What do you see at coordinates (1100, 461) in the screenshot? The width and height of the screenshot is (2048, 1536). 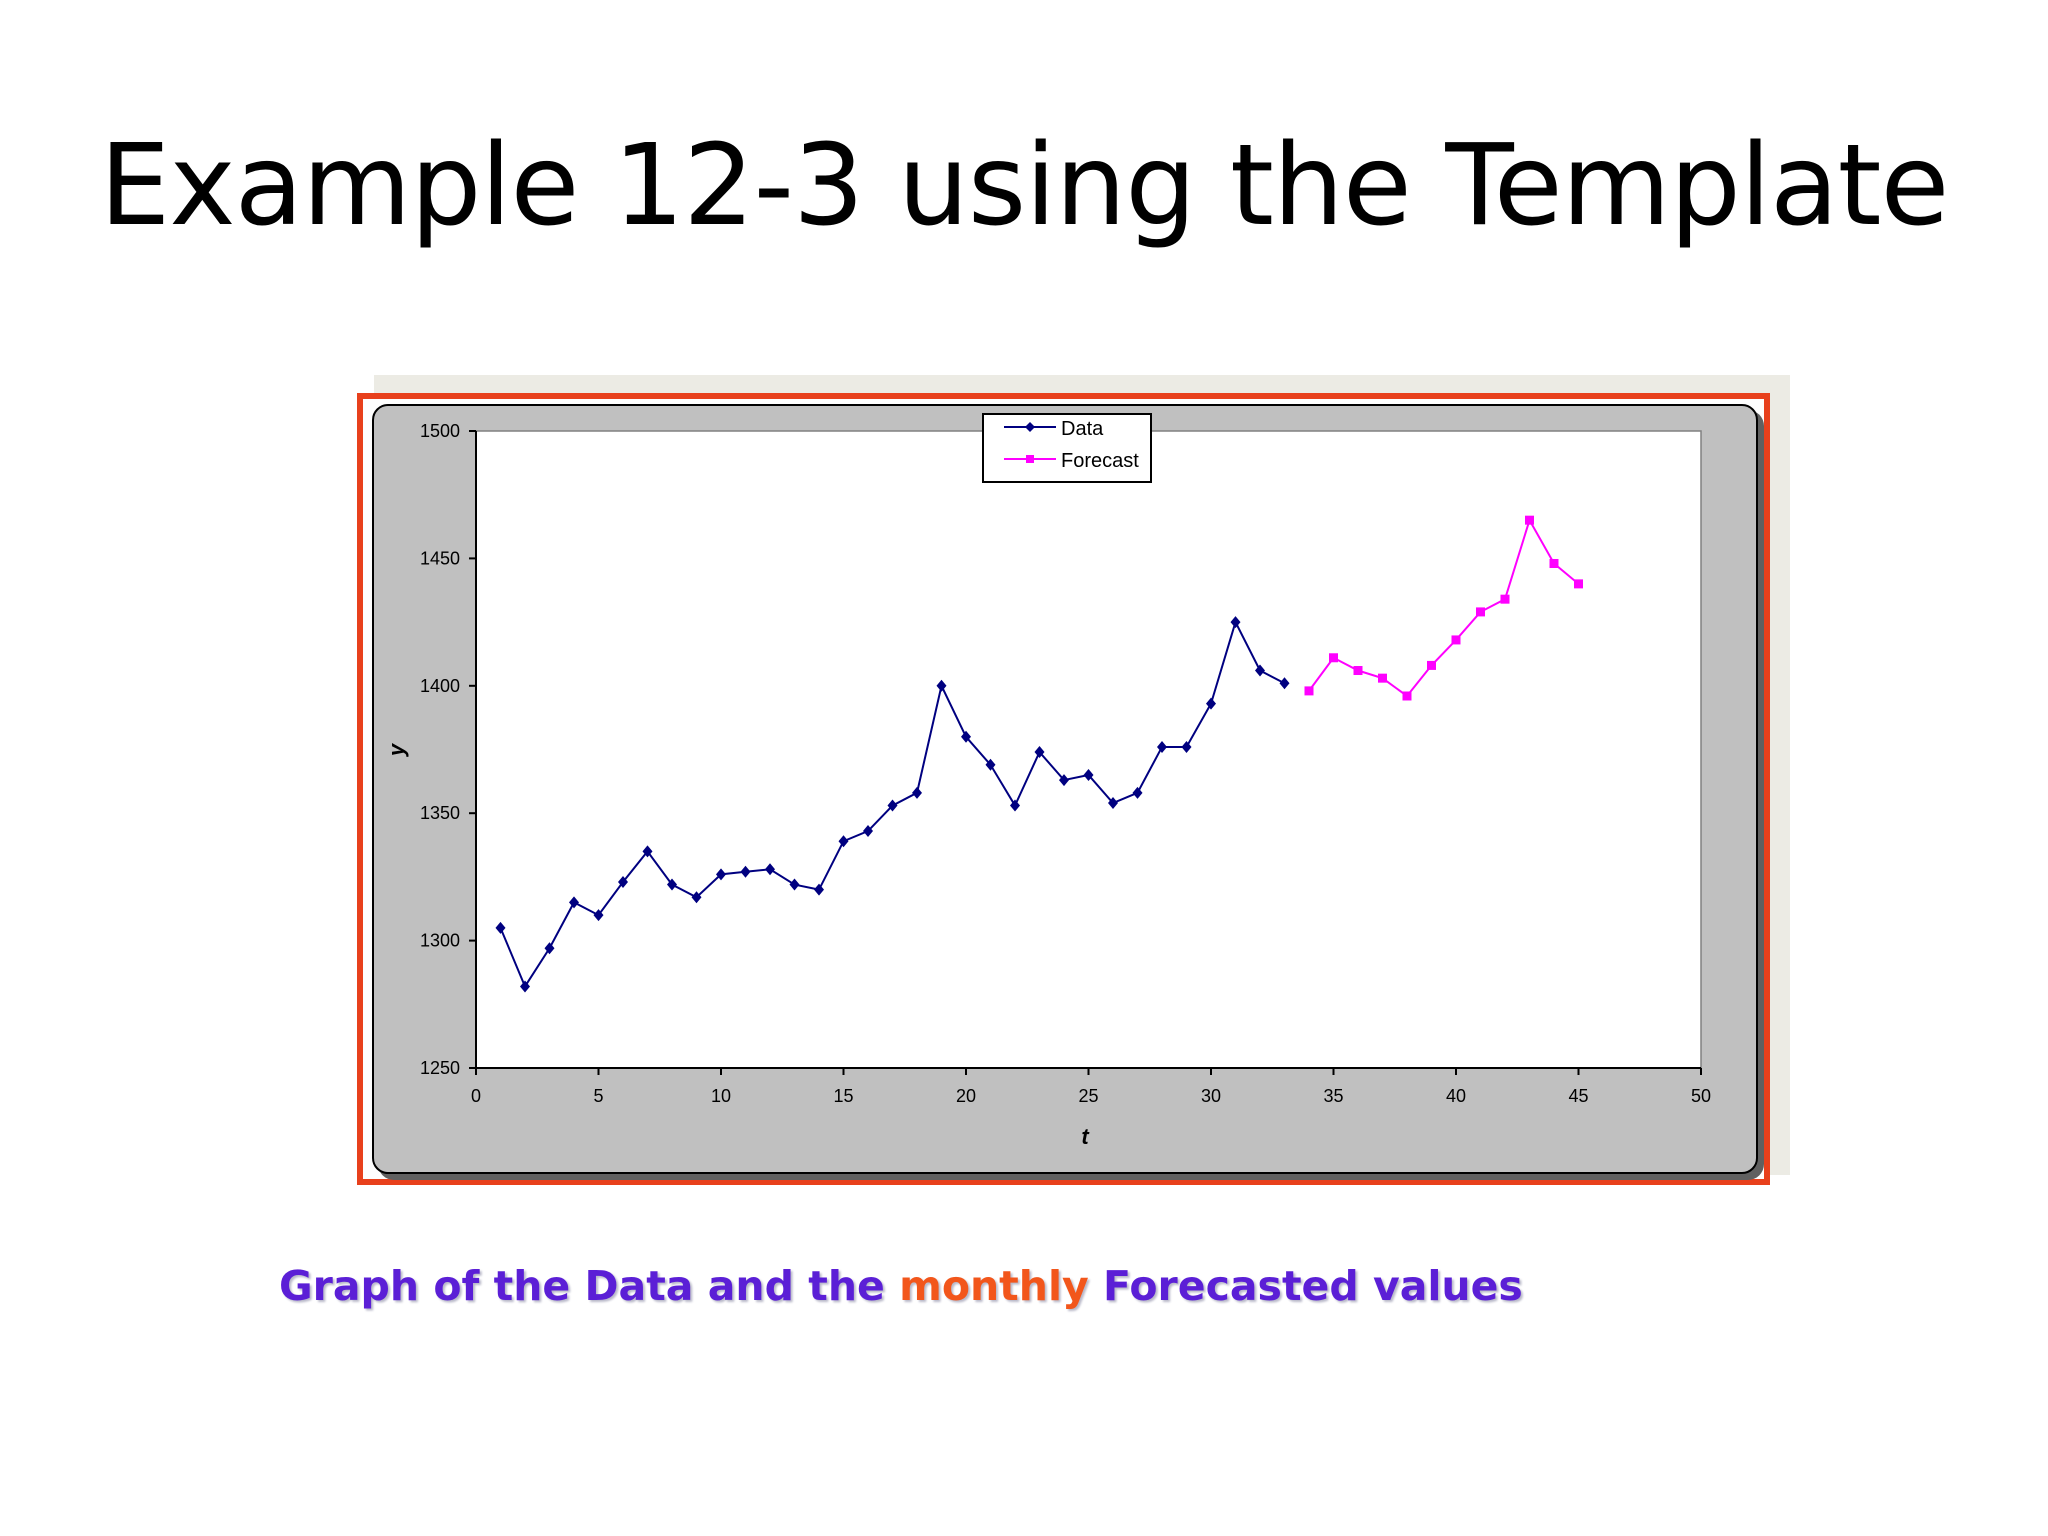 I see `legend-label-forecast: Forecast` at bounding box center [1100, 461].